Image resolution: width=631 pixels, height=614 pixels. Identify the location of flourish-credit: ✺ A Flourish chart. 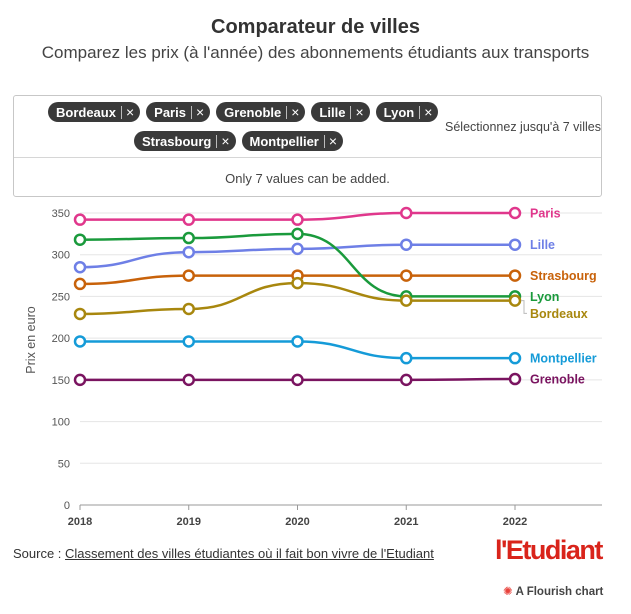
(553, 591).